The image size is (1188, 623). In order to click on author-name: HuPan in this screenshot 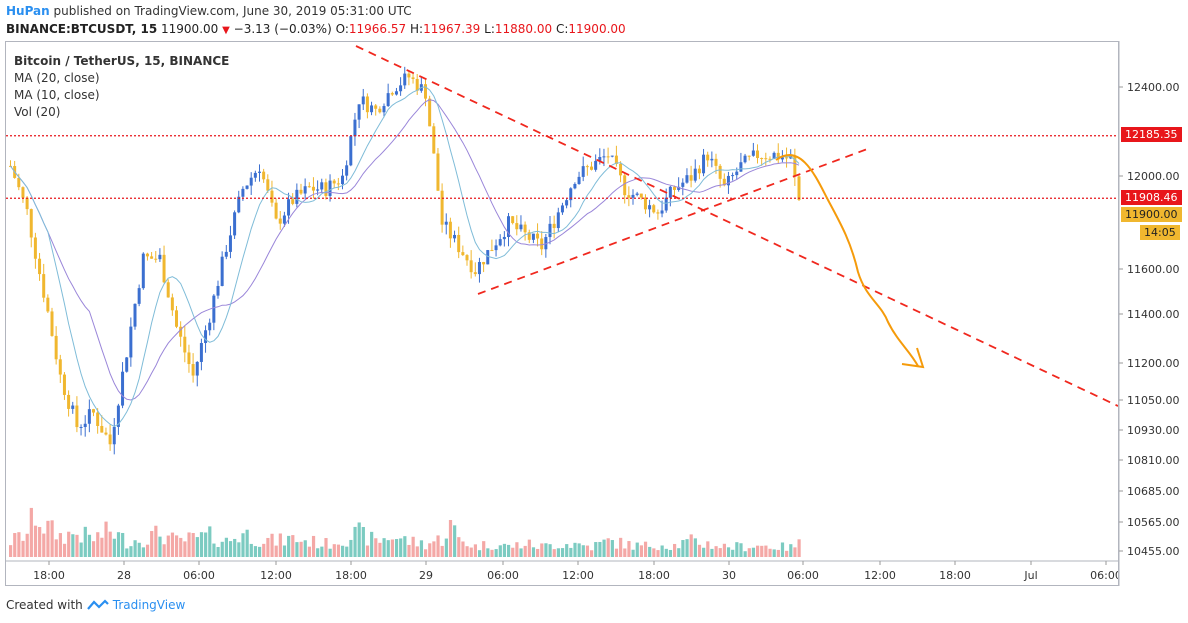, I will do `click(28, 11)`.